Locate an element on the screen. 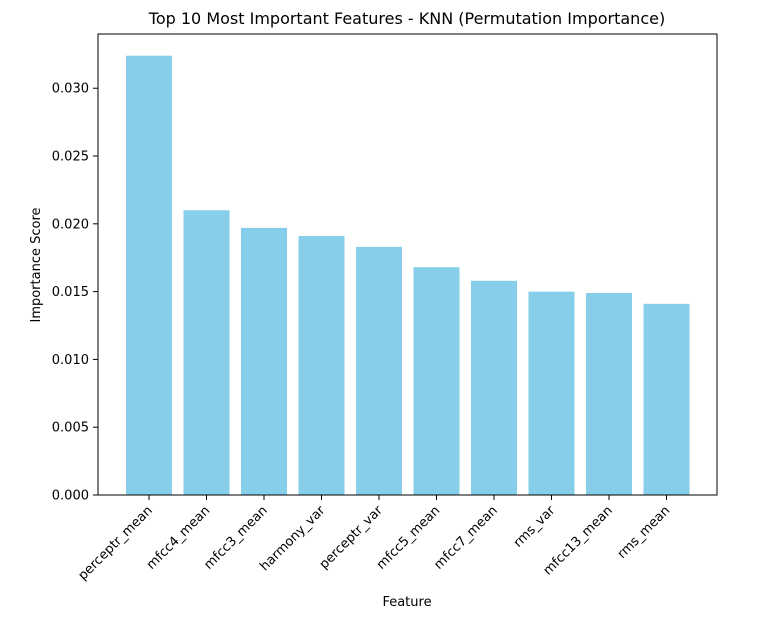 The image size is (770, 637). bar-mfcc13-mean is located at coordinates (609, 393).